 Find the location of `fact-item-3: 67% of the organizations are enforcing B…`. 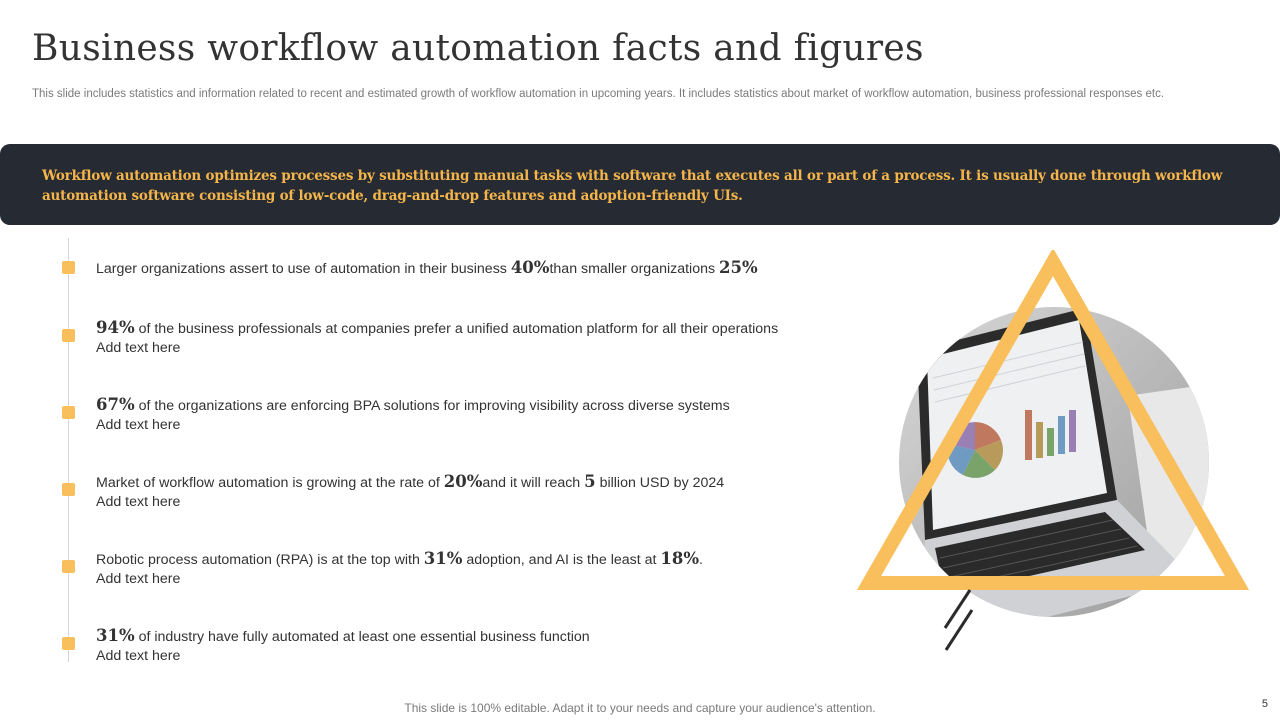

fact-item-3: 67% of the organizations are enforcing B… is located at coordinates (413, 415).